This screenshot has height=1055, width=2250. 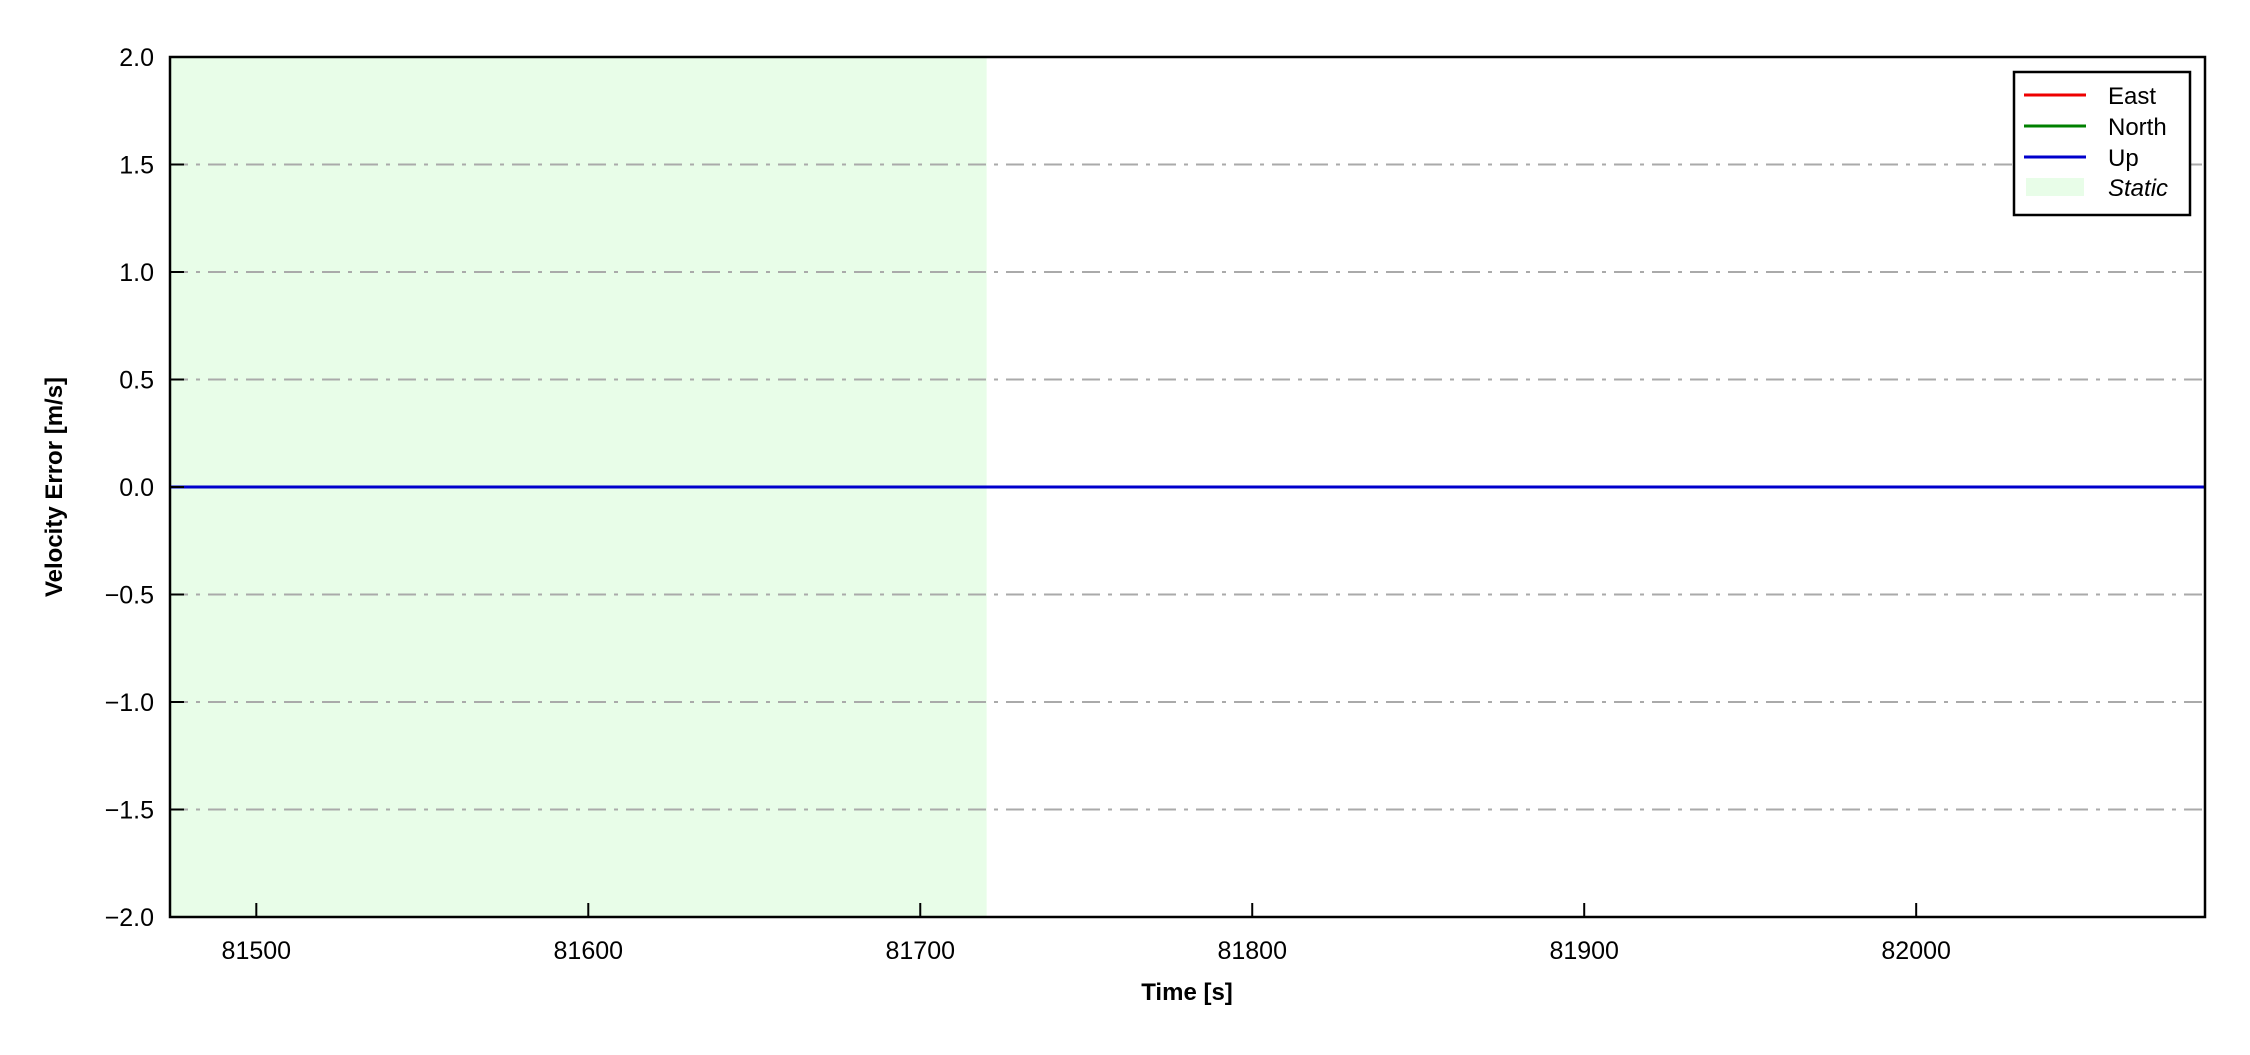 What do you see at coordinates (2102, 143) in the screenshot?
I see `legend: East North Up Static` at bounding box center [2102, 143].